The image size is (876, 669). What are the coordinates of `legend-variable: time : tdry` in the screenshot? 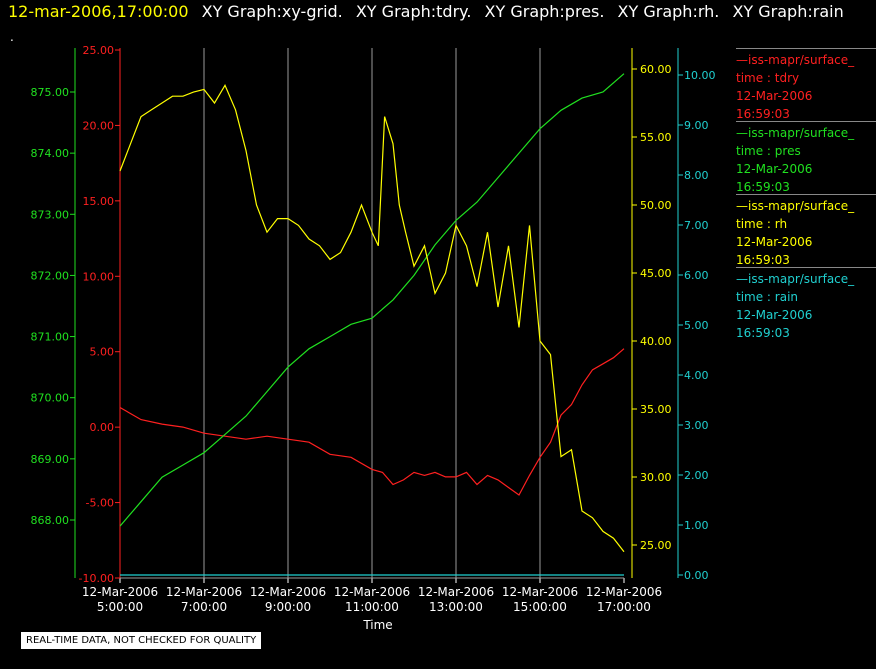 It's located at (768, 78).